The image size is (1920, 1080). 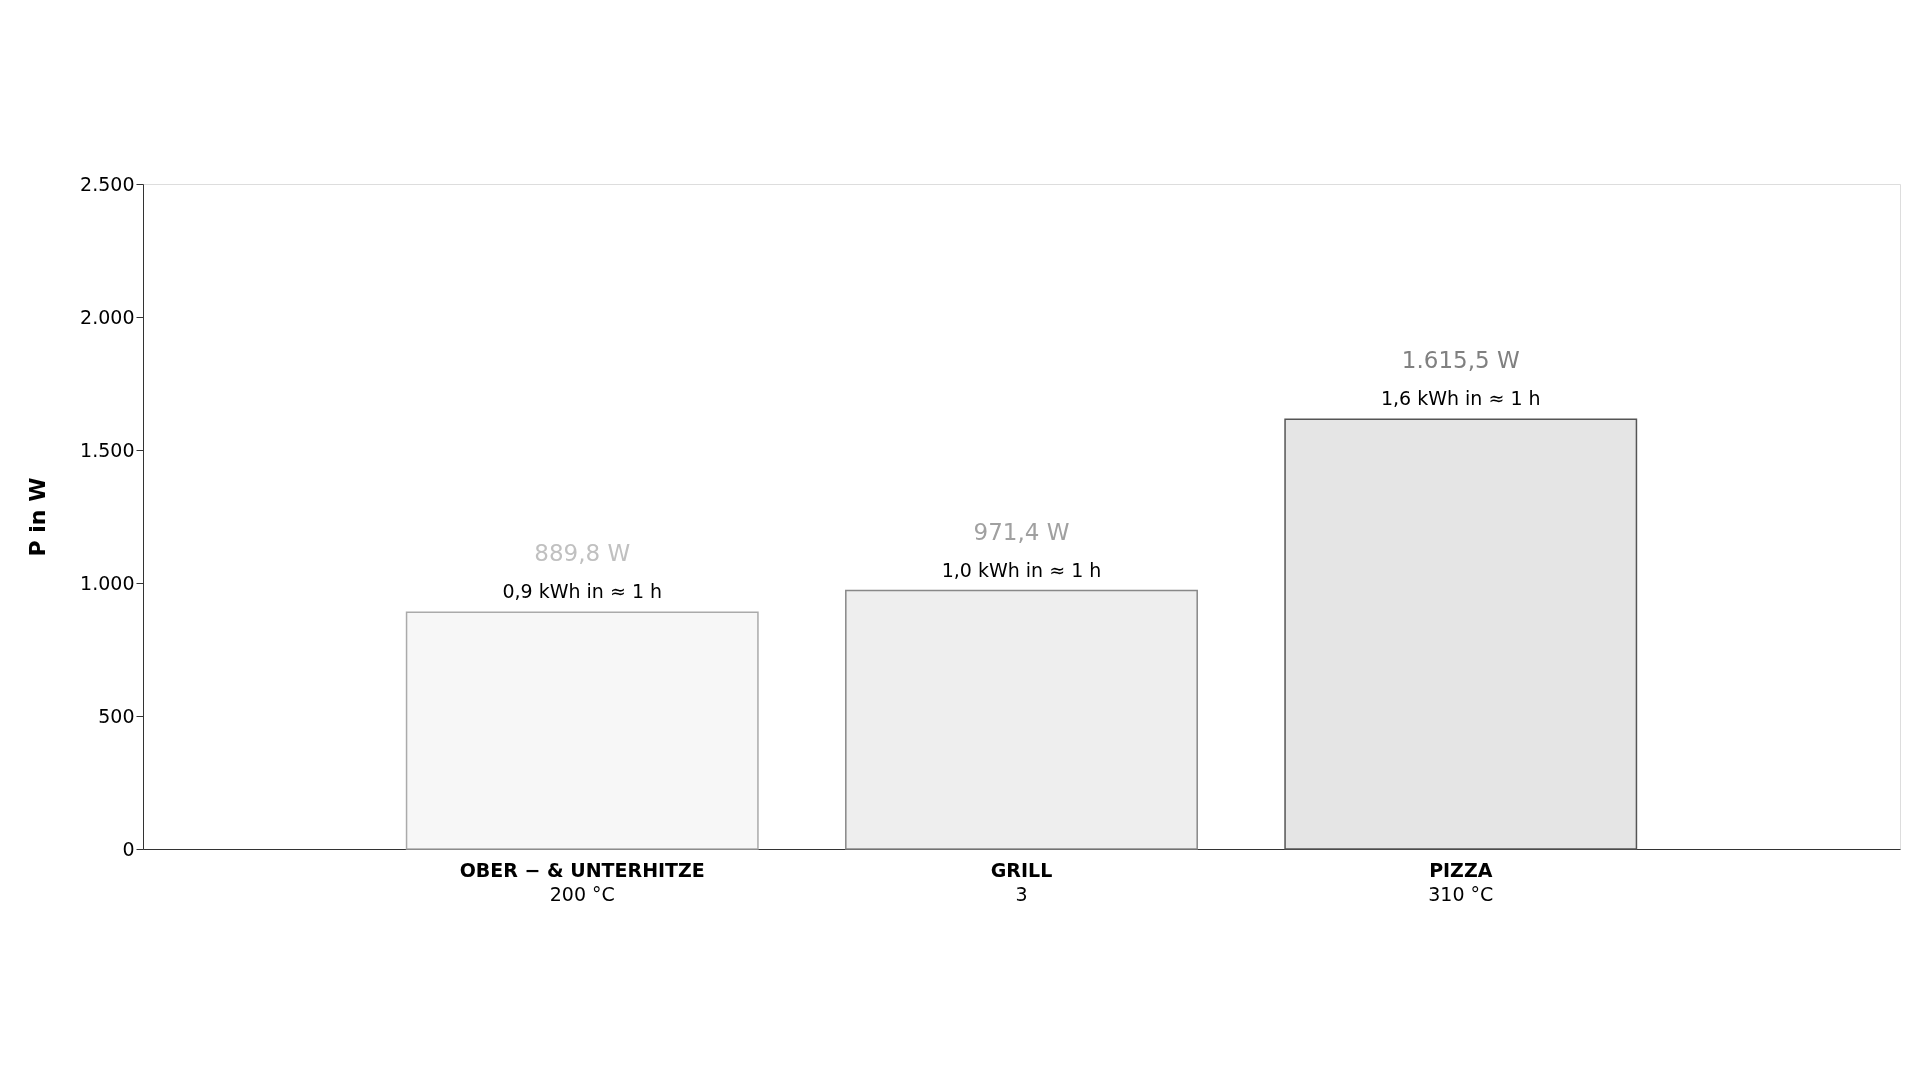 I want to click on y-tick-label: 2.500, so click(x=107, y=183).